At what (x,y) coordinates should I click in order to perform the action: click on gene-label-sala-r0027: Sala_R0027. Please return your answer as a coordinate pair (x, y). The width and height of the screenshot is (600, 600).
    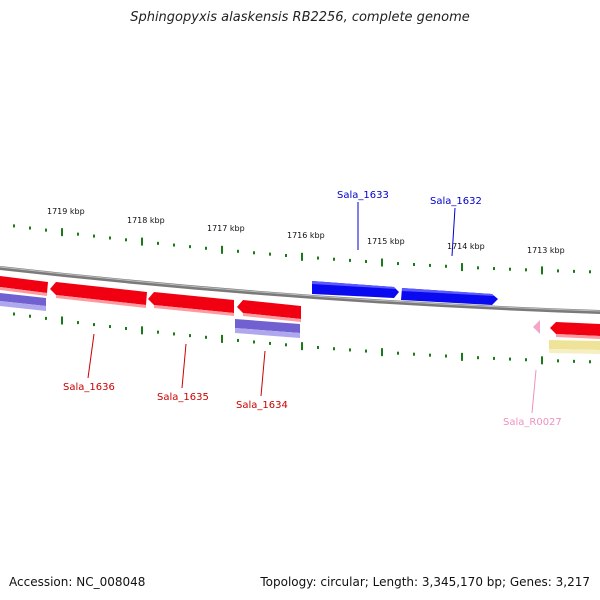
    Looking at the image, I should click on (532, 422).